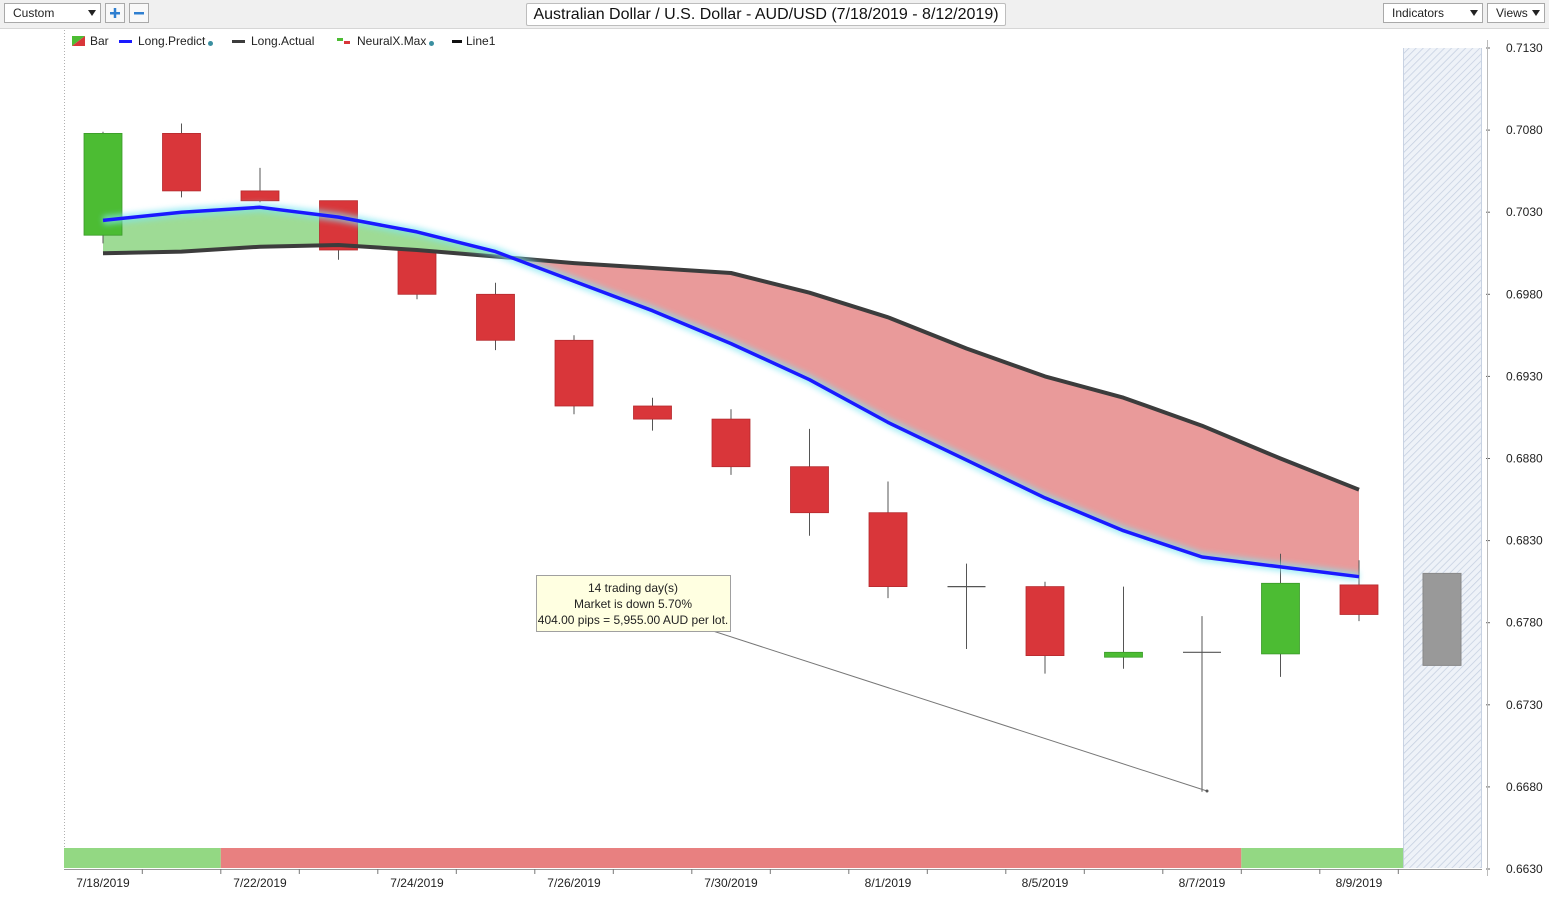 The width and height of the screenshot is (1549, 898). I want to click on x-tick-label-5: 8/1/2019, so click(888, 883).